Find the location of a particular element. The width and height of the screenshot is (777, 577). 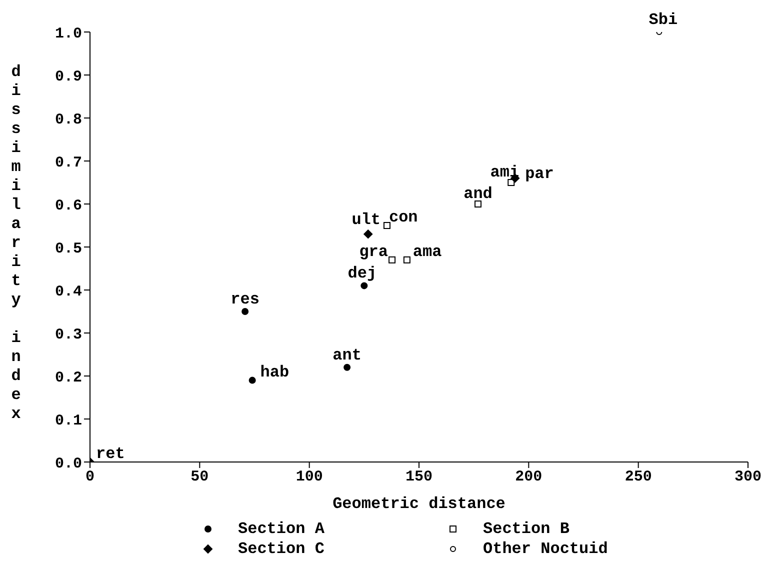

y-tick-label: 0.7 is located at coordinates (68, 163).